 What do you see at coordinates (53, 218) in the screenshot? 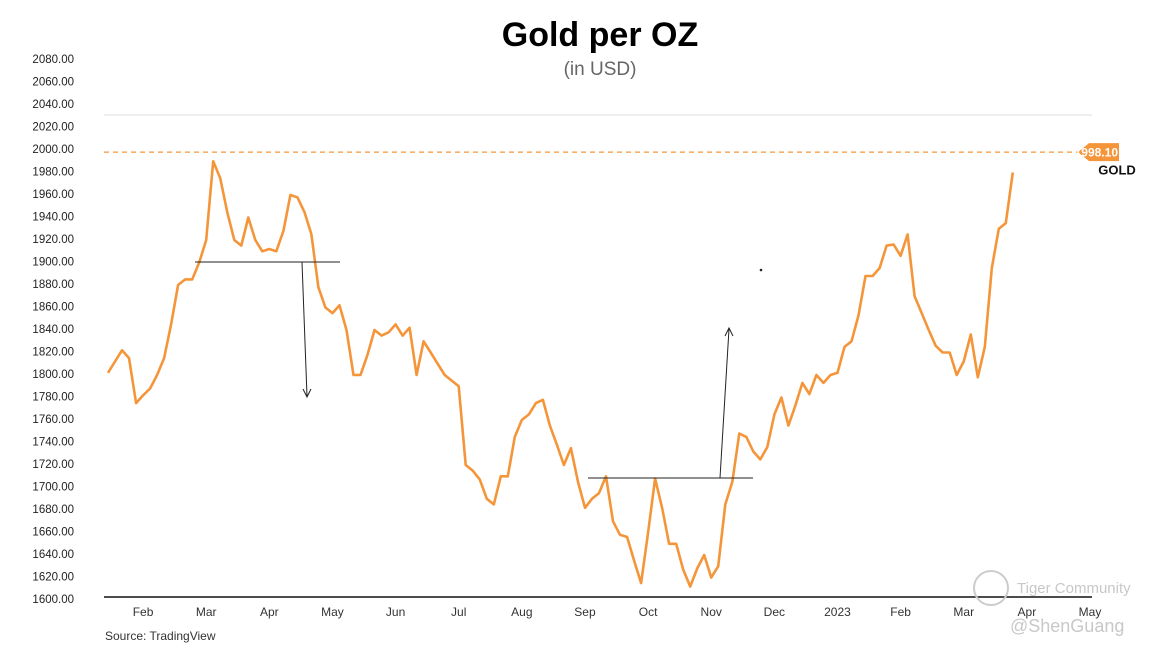
I see `y-tick-label: 1940.00` at bounding box center [53, 218].